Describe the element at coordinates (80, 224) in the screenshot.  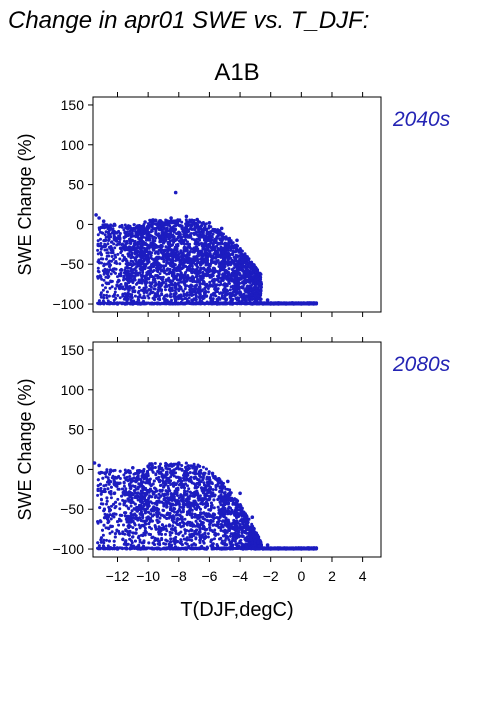
I see `y-tick-label: 0` at that location.